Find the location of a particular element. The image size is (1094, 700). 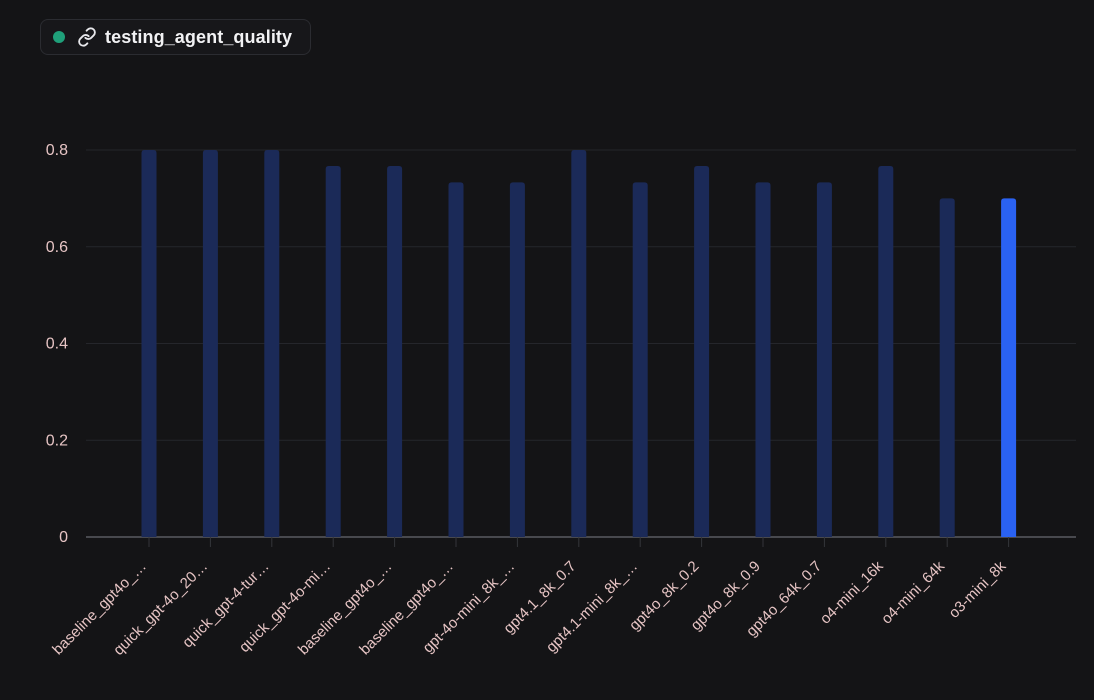

y-tick-label: 0.4 is located at coordinates (57, 344).